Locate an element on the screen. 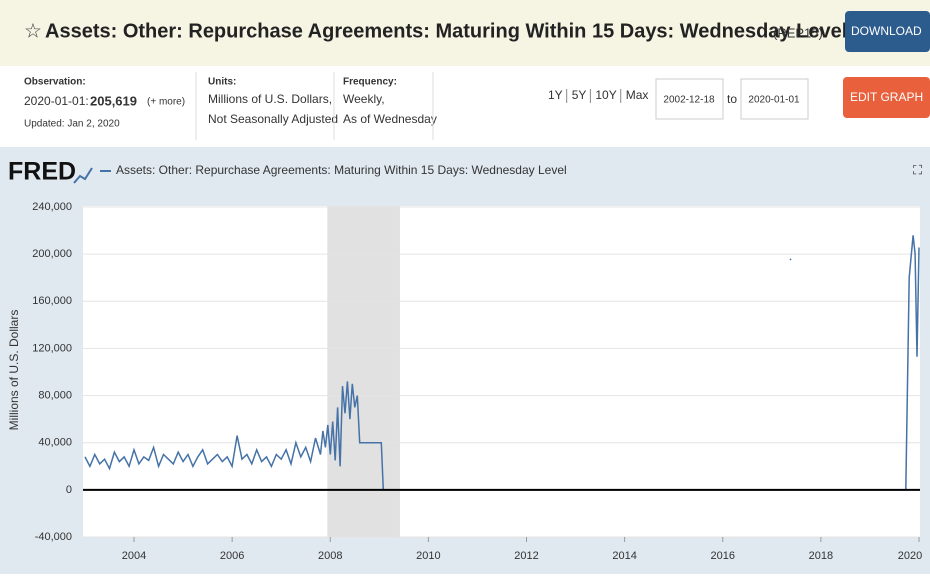  x-tick-label: 2010 is located at coordinates (428, 556).